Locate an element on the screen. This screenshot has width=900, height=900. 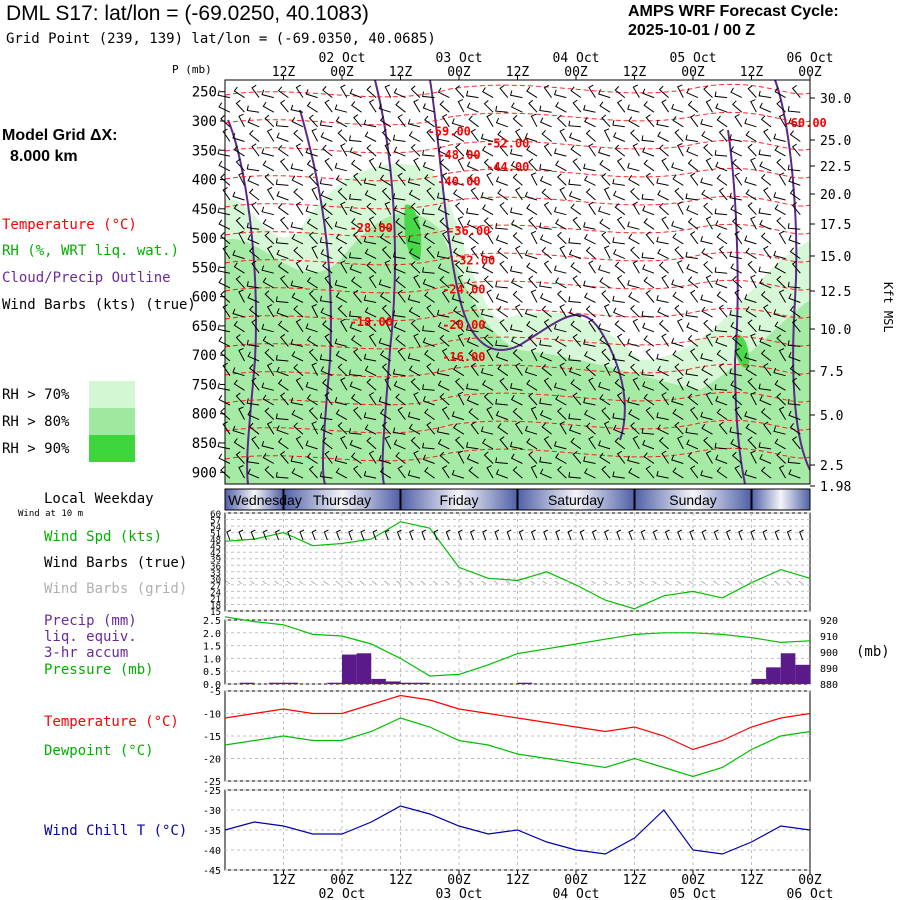
p-tick-label: 350 is located at coordinates (204, 151).